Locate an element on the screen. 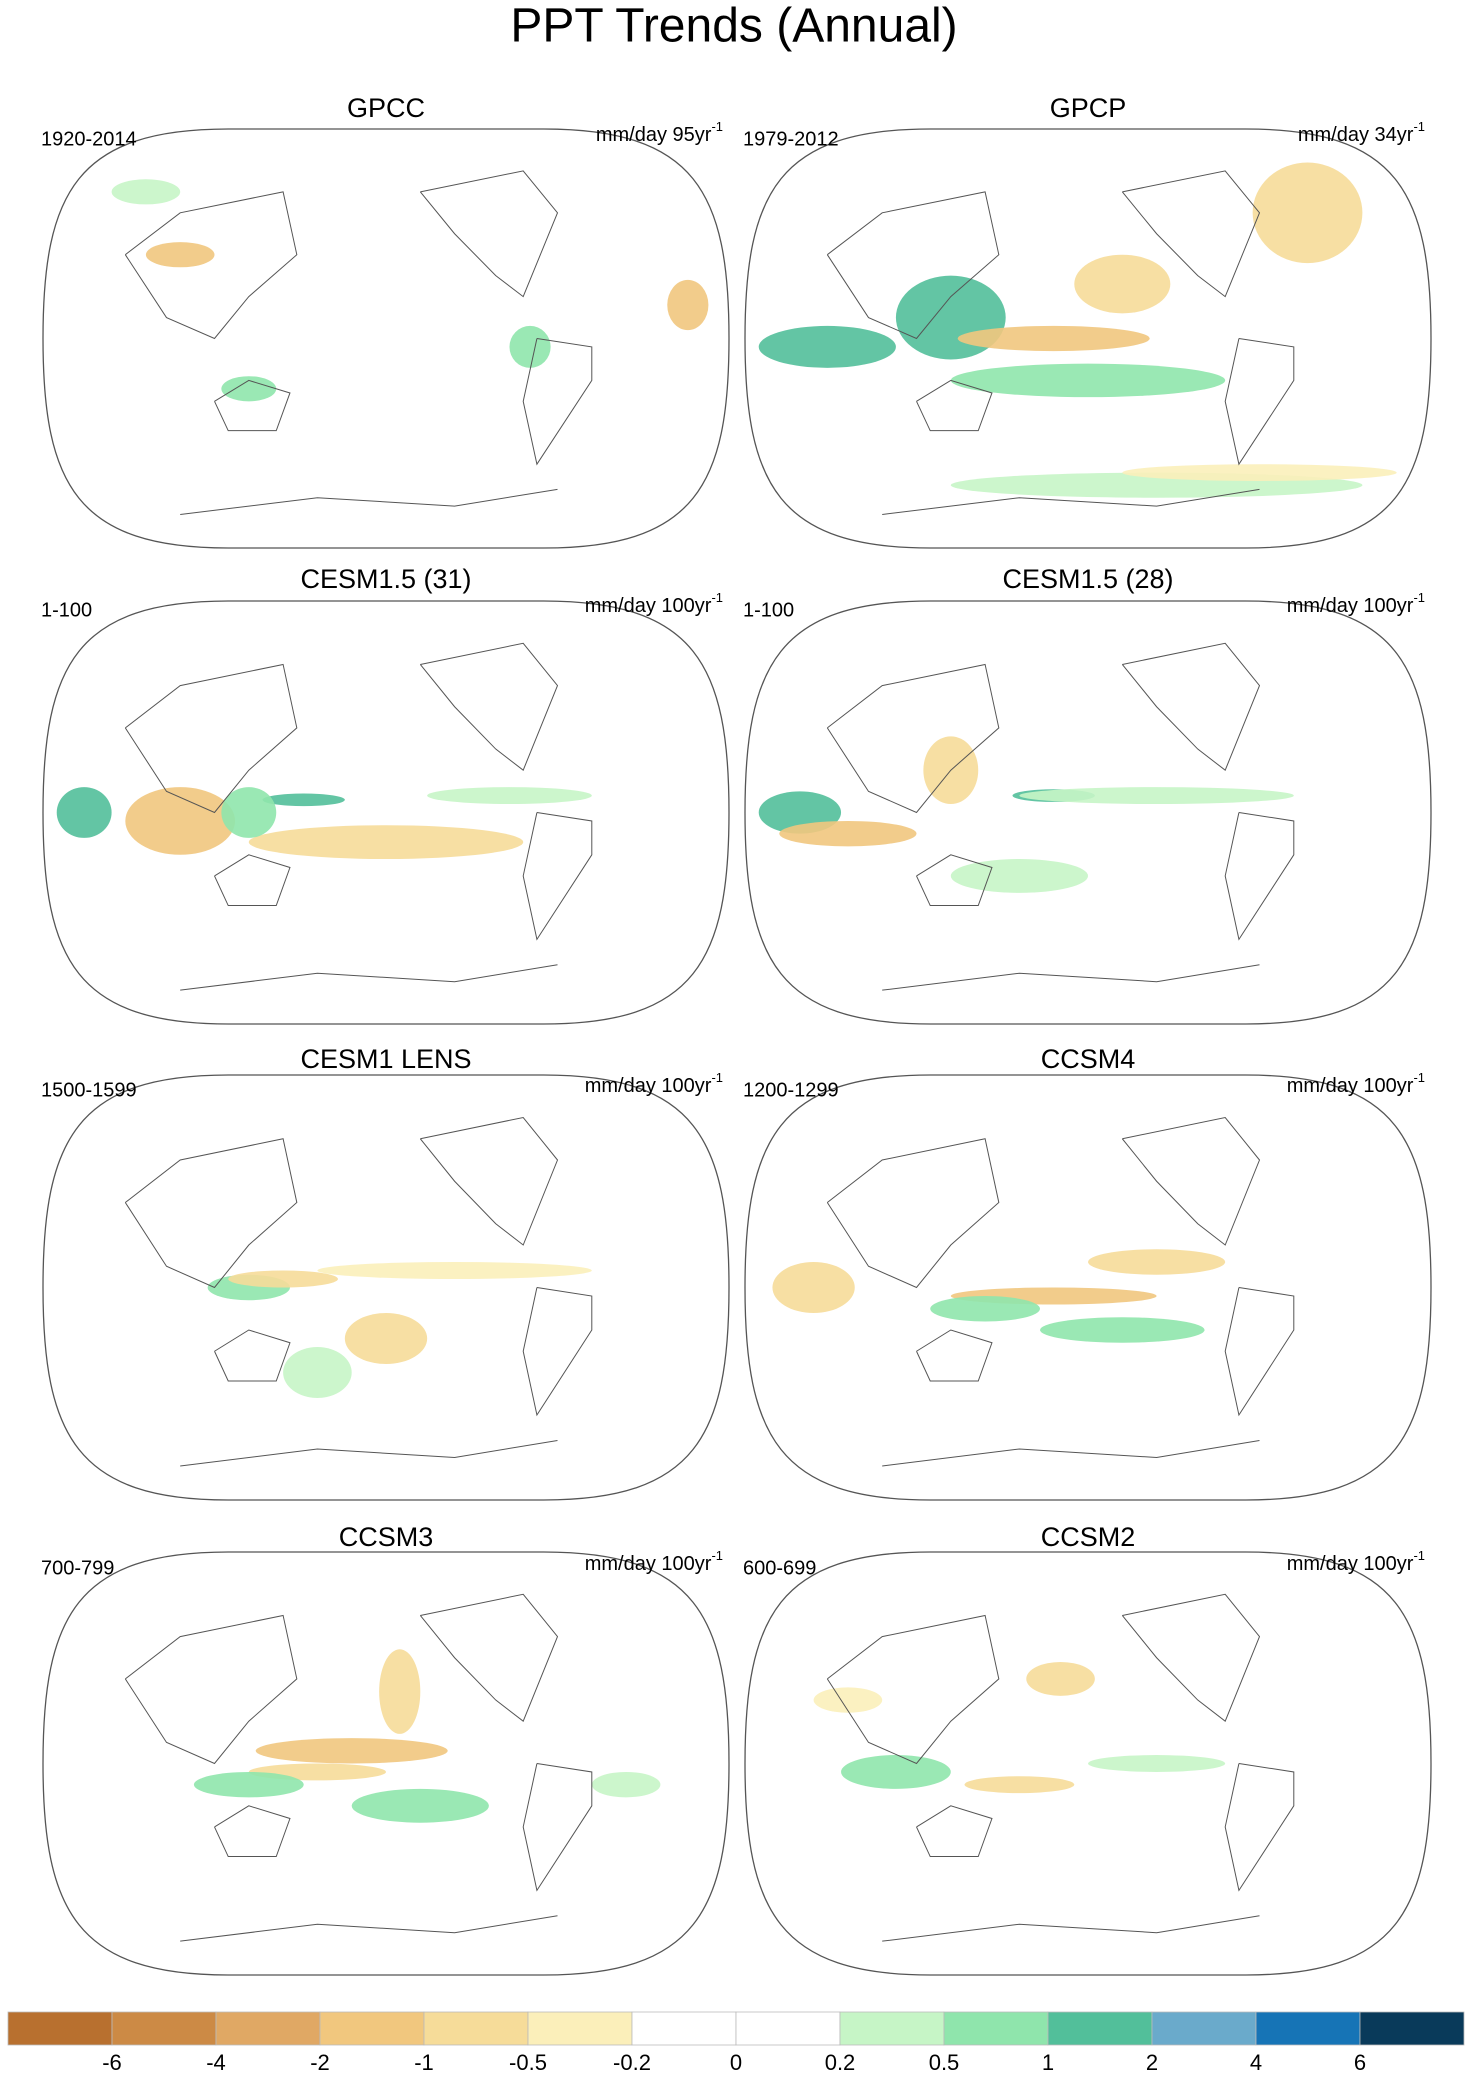  panel-period: 700-799 is located at coordinates (77, 1568).